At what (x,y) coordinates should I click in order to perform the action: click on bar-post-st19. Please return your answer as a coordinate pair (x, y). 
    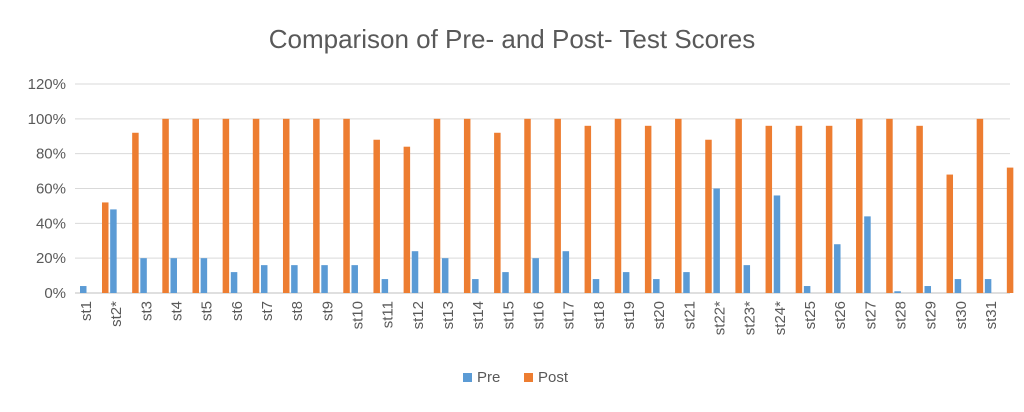
    Looking at the image, I should click on (648, 209).